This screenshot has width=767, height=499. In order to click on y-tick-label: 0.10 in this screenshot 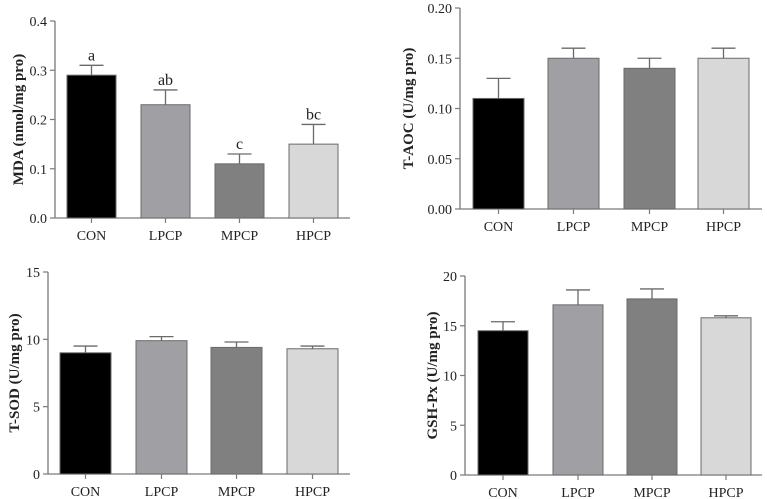, I will do `click(440, 110)`.